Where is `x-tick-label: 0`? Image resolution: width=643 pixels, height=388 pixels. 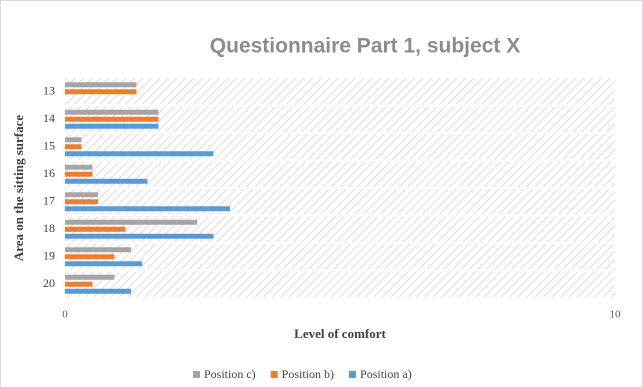
x-tick-label: 0 is located at coordinates (65, 315).